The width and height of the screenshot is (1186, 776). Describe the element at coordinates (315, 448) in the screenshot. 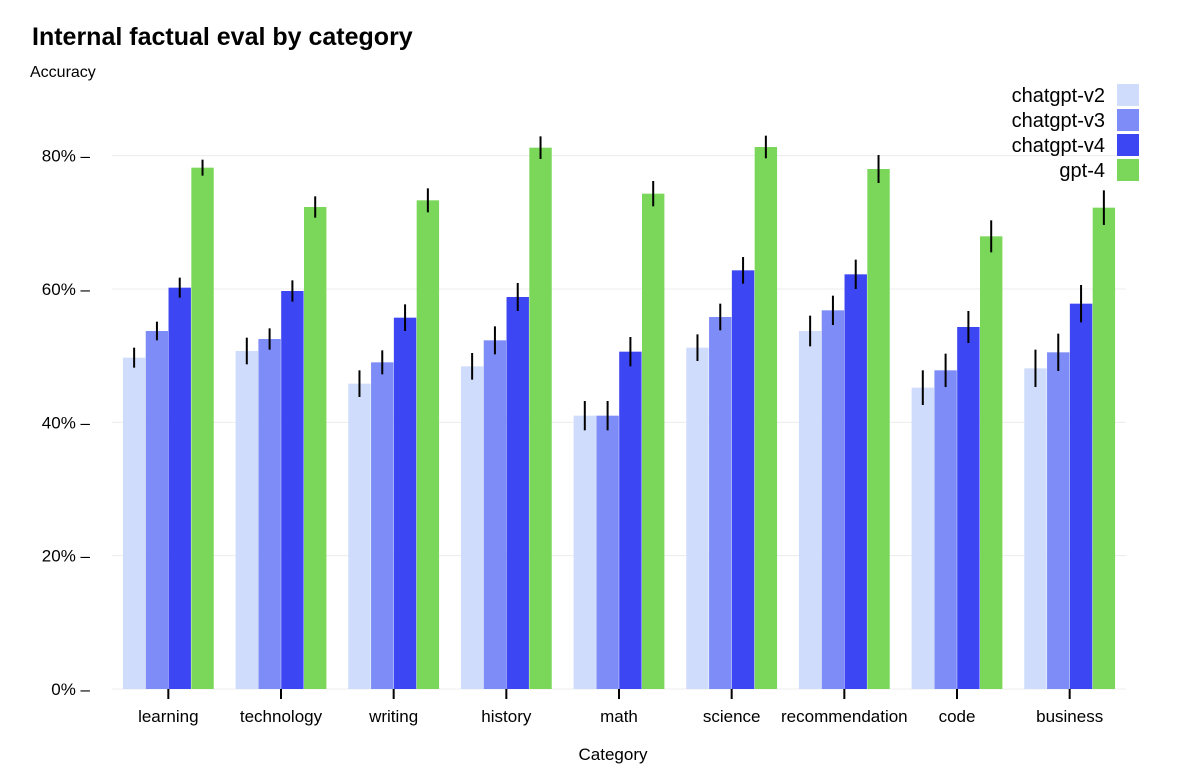

I see `bar-gpt-4-technology` at that location.